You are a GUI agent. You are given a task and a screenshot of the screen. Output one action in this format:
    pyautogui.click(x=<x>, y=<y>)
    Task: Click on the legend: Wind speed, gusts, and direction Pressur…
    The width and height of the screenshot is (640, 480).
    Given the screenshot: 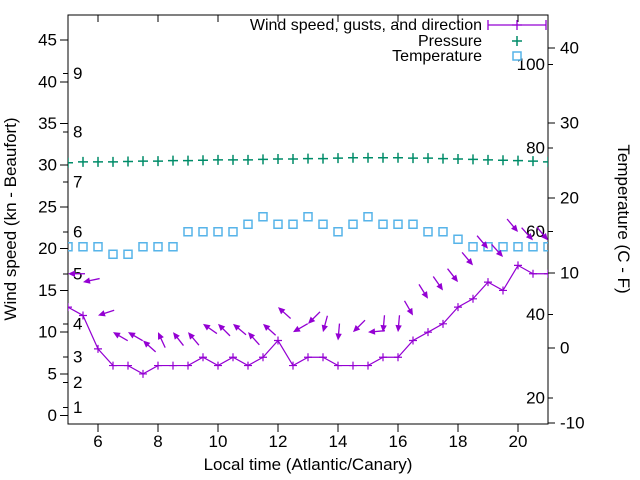 What is the action you would take?
    pyautogui.click(x=366, y=41)
    